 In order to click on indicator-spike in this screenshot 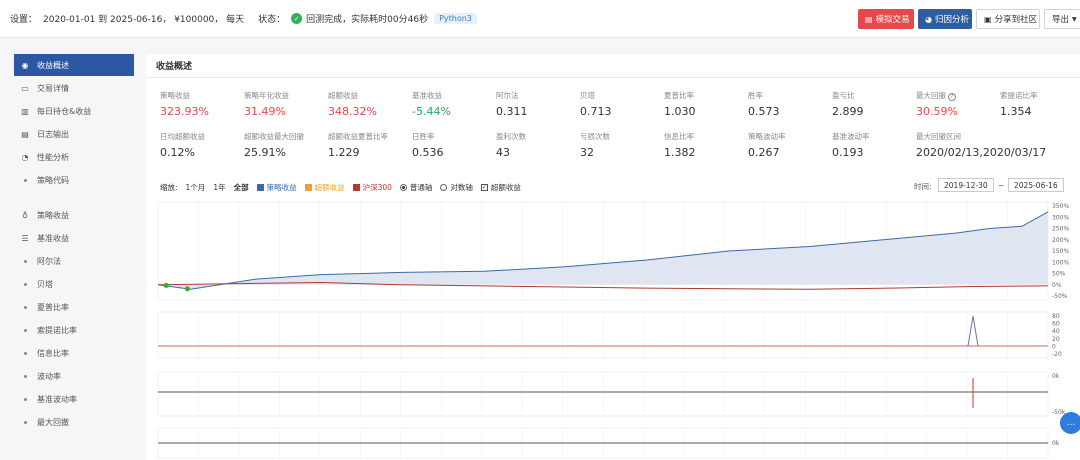, I will do `click(973, 331)`.